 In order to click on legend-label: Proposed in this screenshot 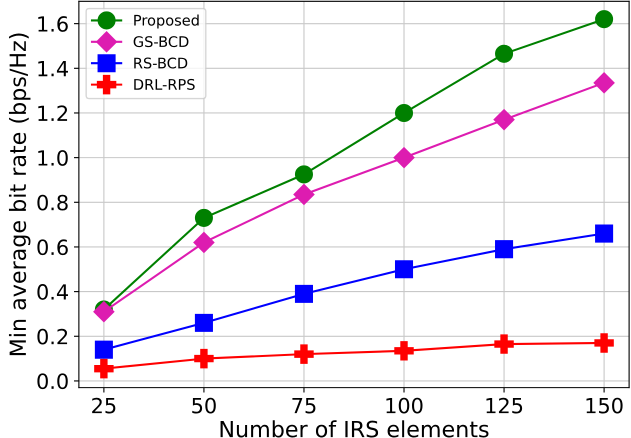, I will do `click(166, 21)`.